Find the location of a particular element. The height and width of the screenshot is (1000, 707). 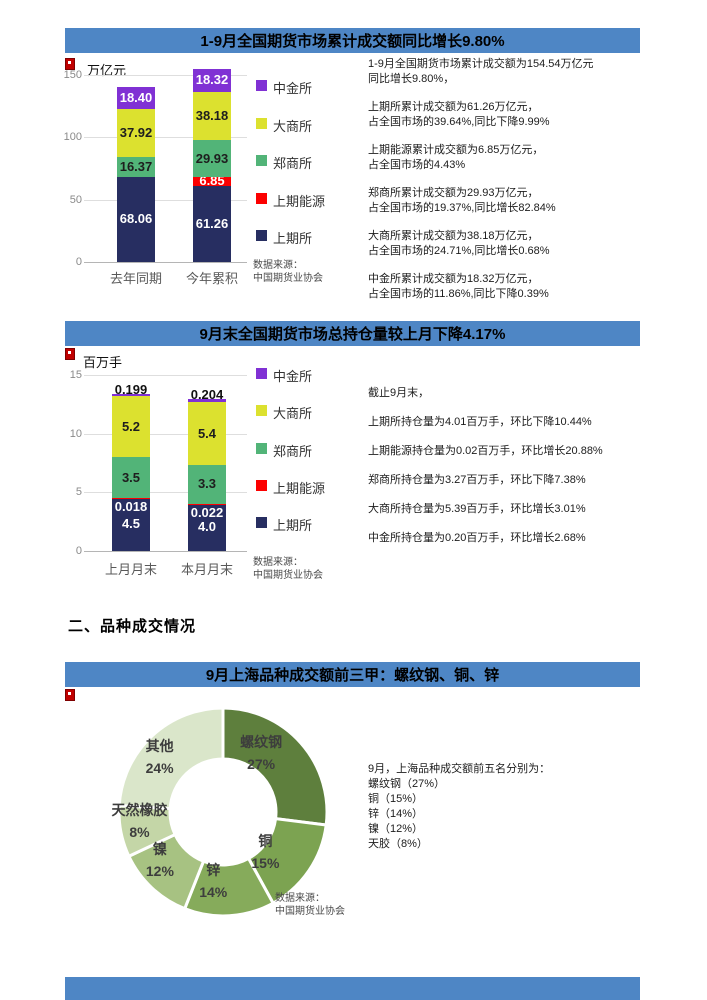

y-axis-unit-label: 万亿元 is located at coordinates (107, 70).